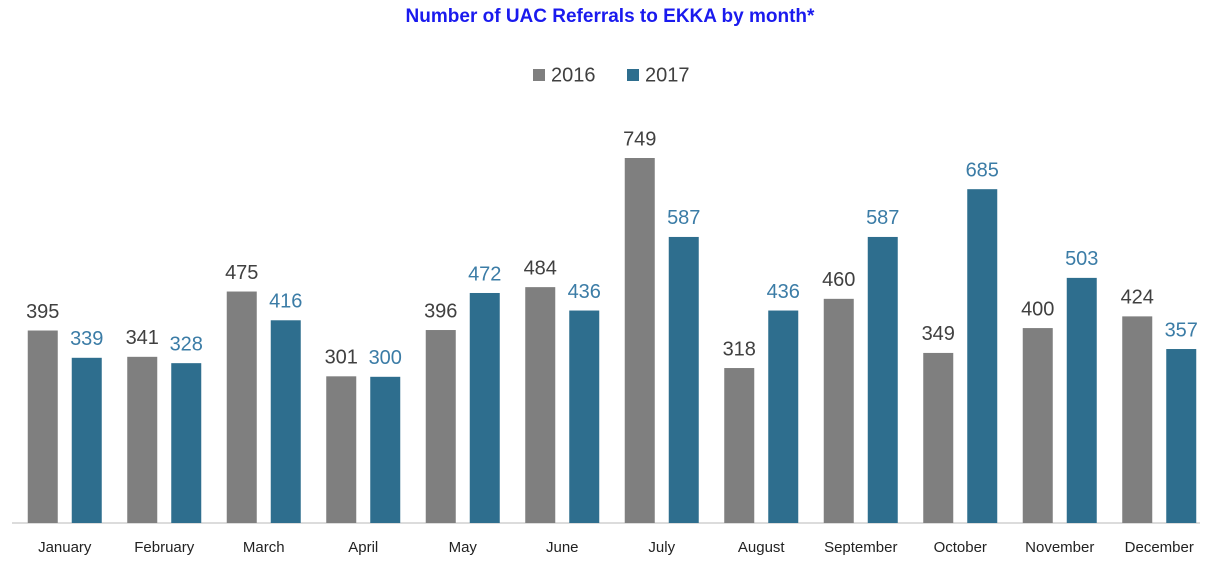 The height and width of the screenshot is (561, 1205). I want to click on data-label: 300, so click(385, 358).